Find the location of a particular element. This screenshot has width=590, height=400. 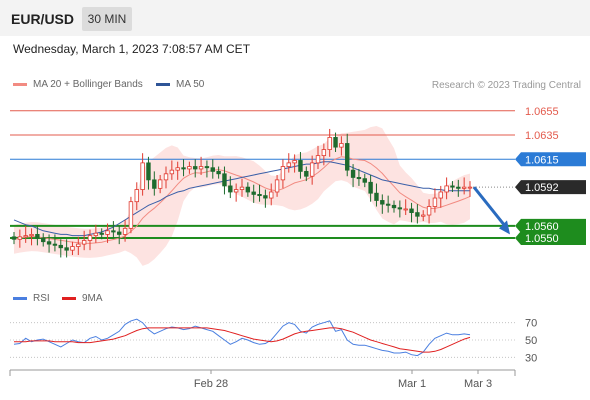

ma20-swatch is located at coordinates (20, 84).